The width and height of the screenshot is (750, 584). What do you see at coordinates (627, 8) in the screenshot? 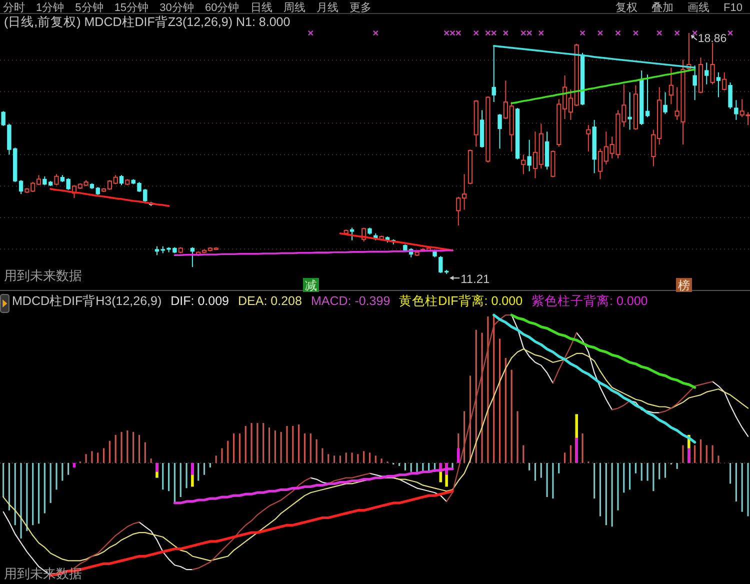
I see `text: 复权` at bounding box center [627, 8].